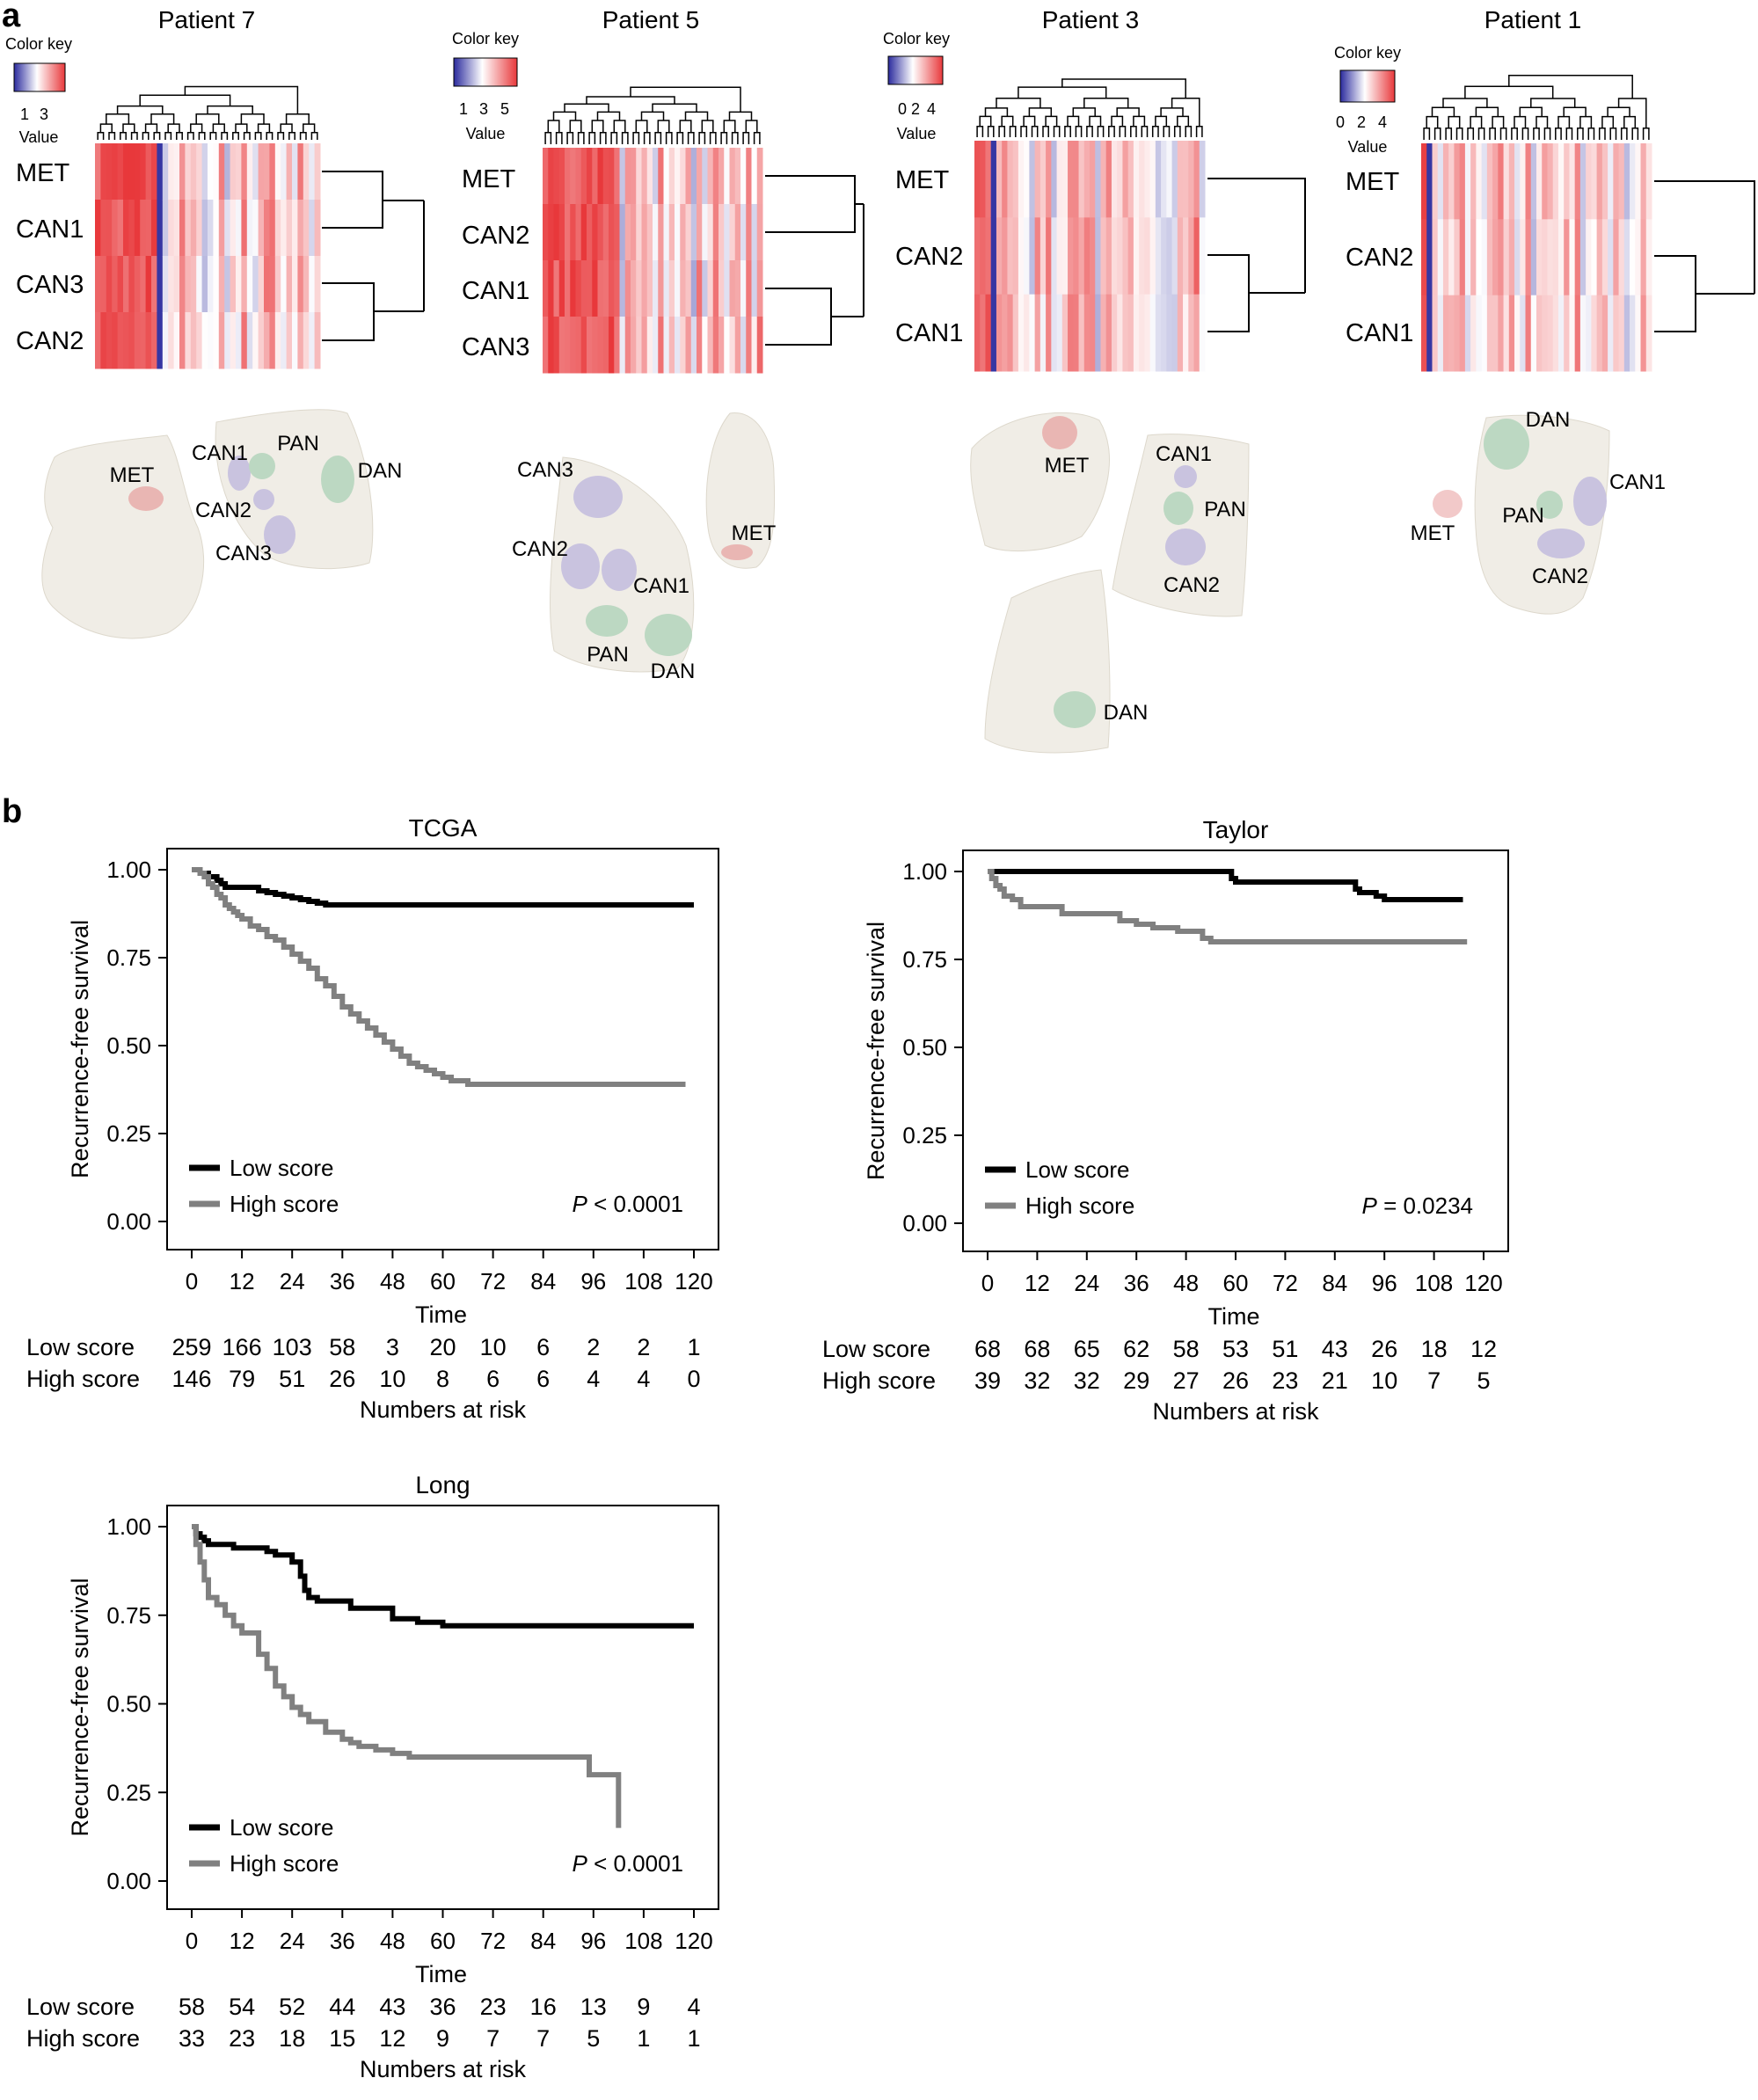 Image resolution: width=1758 pixels, height=2100 pixels. What do you see at coordinates (1236, 1283) in the screenshot?
I see `x-tick-label: 60` at bounding box center [1236, 1283].